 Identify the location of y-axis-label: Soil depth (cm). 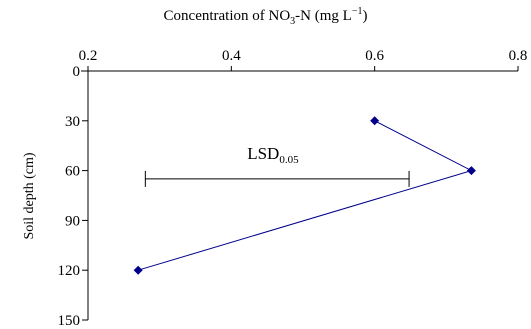
(29, 195).